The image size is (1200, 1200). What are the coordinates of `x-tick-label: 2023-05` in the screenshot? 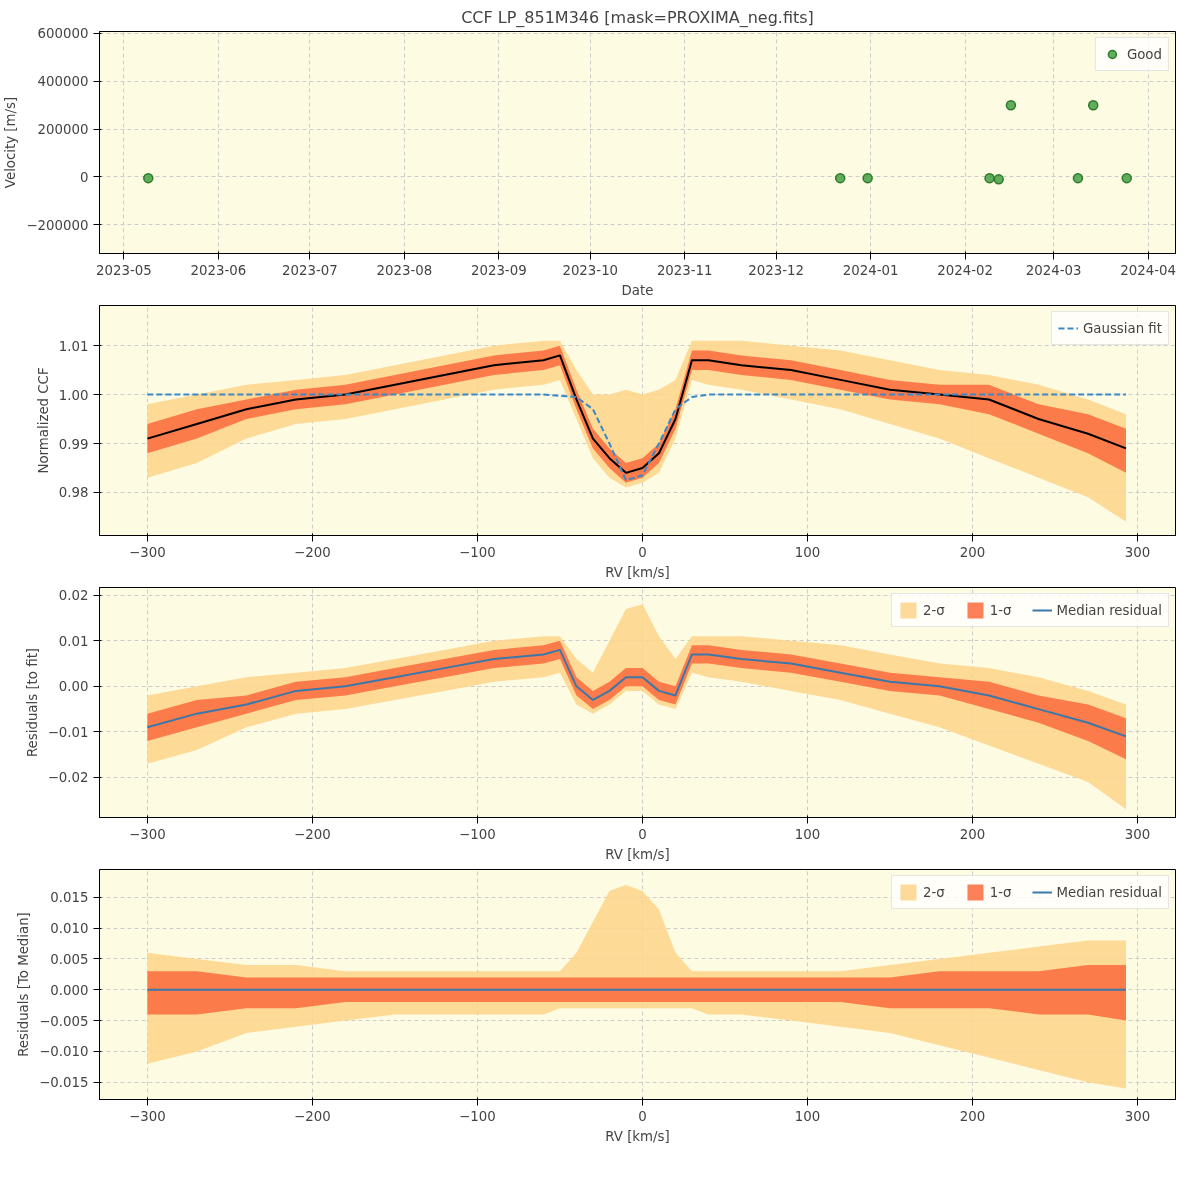 It's located at (124, 270).